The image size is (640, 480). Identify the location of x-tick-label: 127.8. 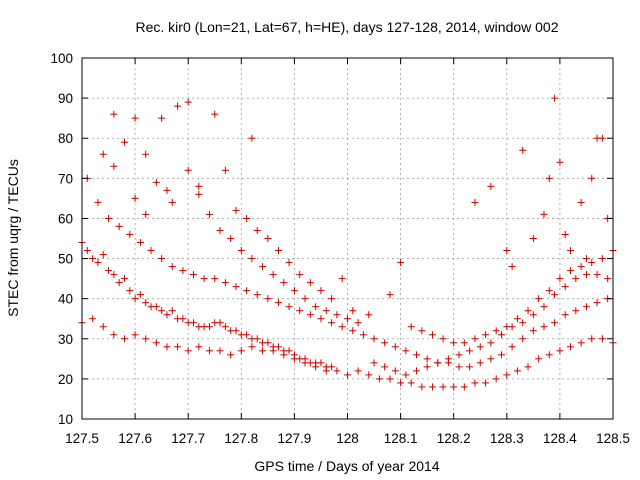
(241, 438).